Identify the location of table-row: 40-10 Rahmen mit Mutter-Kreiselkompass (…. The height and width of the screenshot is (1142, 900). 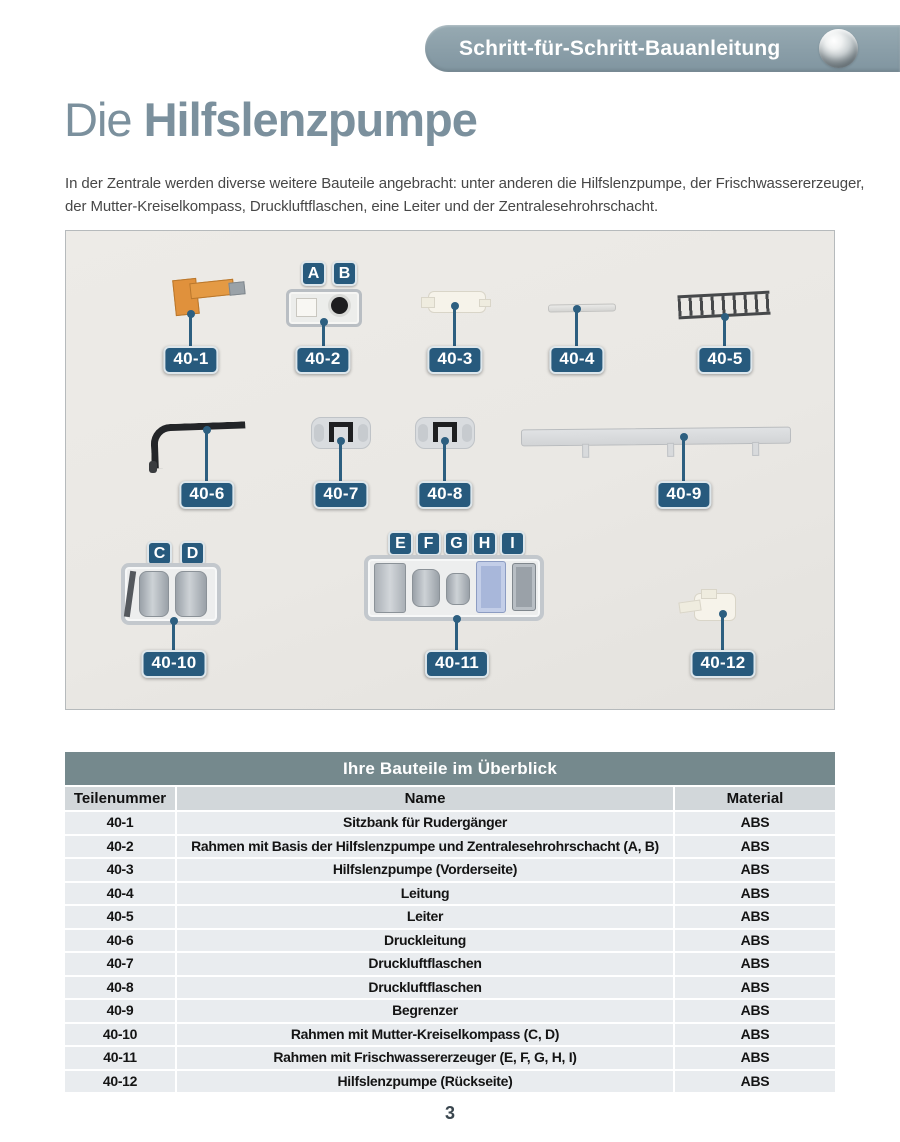
(450, 1034).